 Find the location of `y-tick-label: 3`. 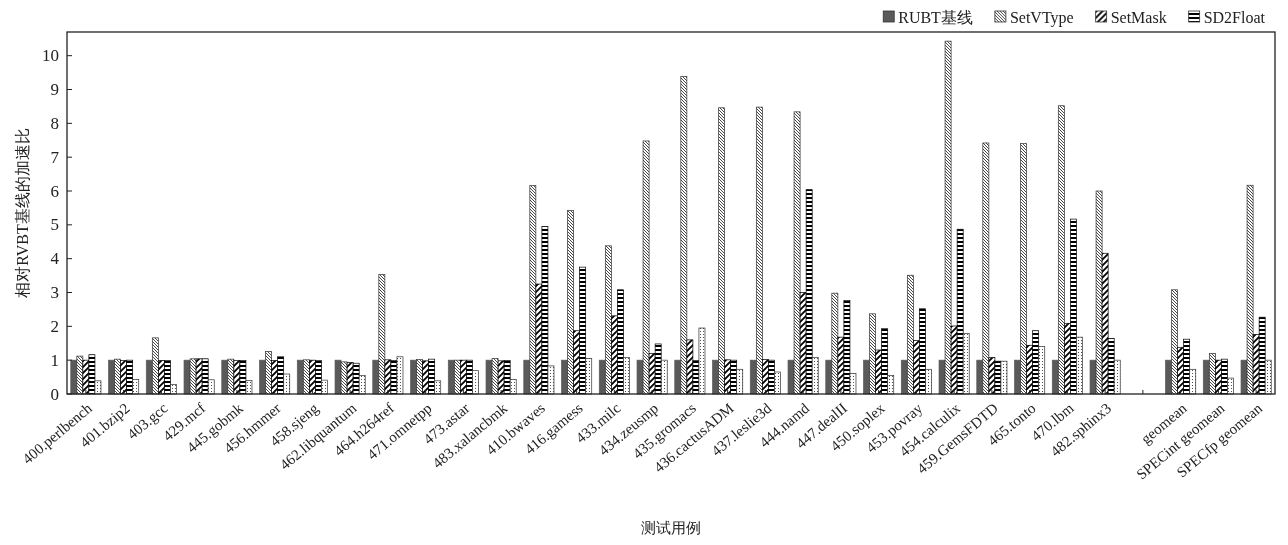

y-tick-label: 3 is located at coordinates (54, 292).